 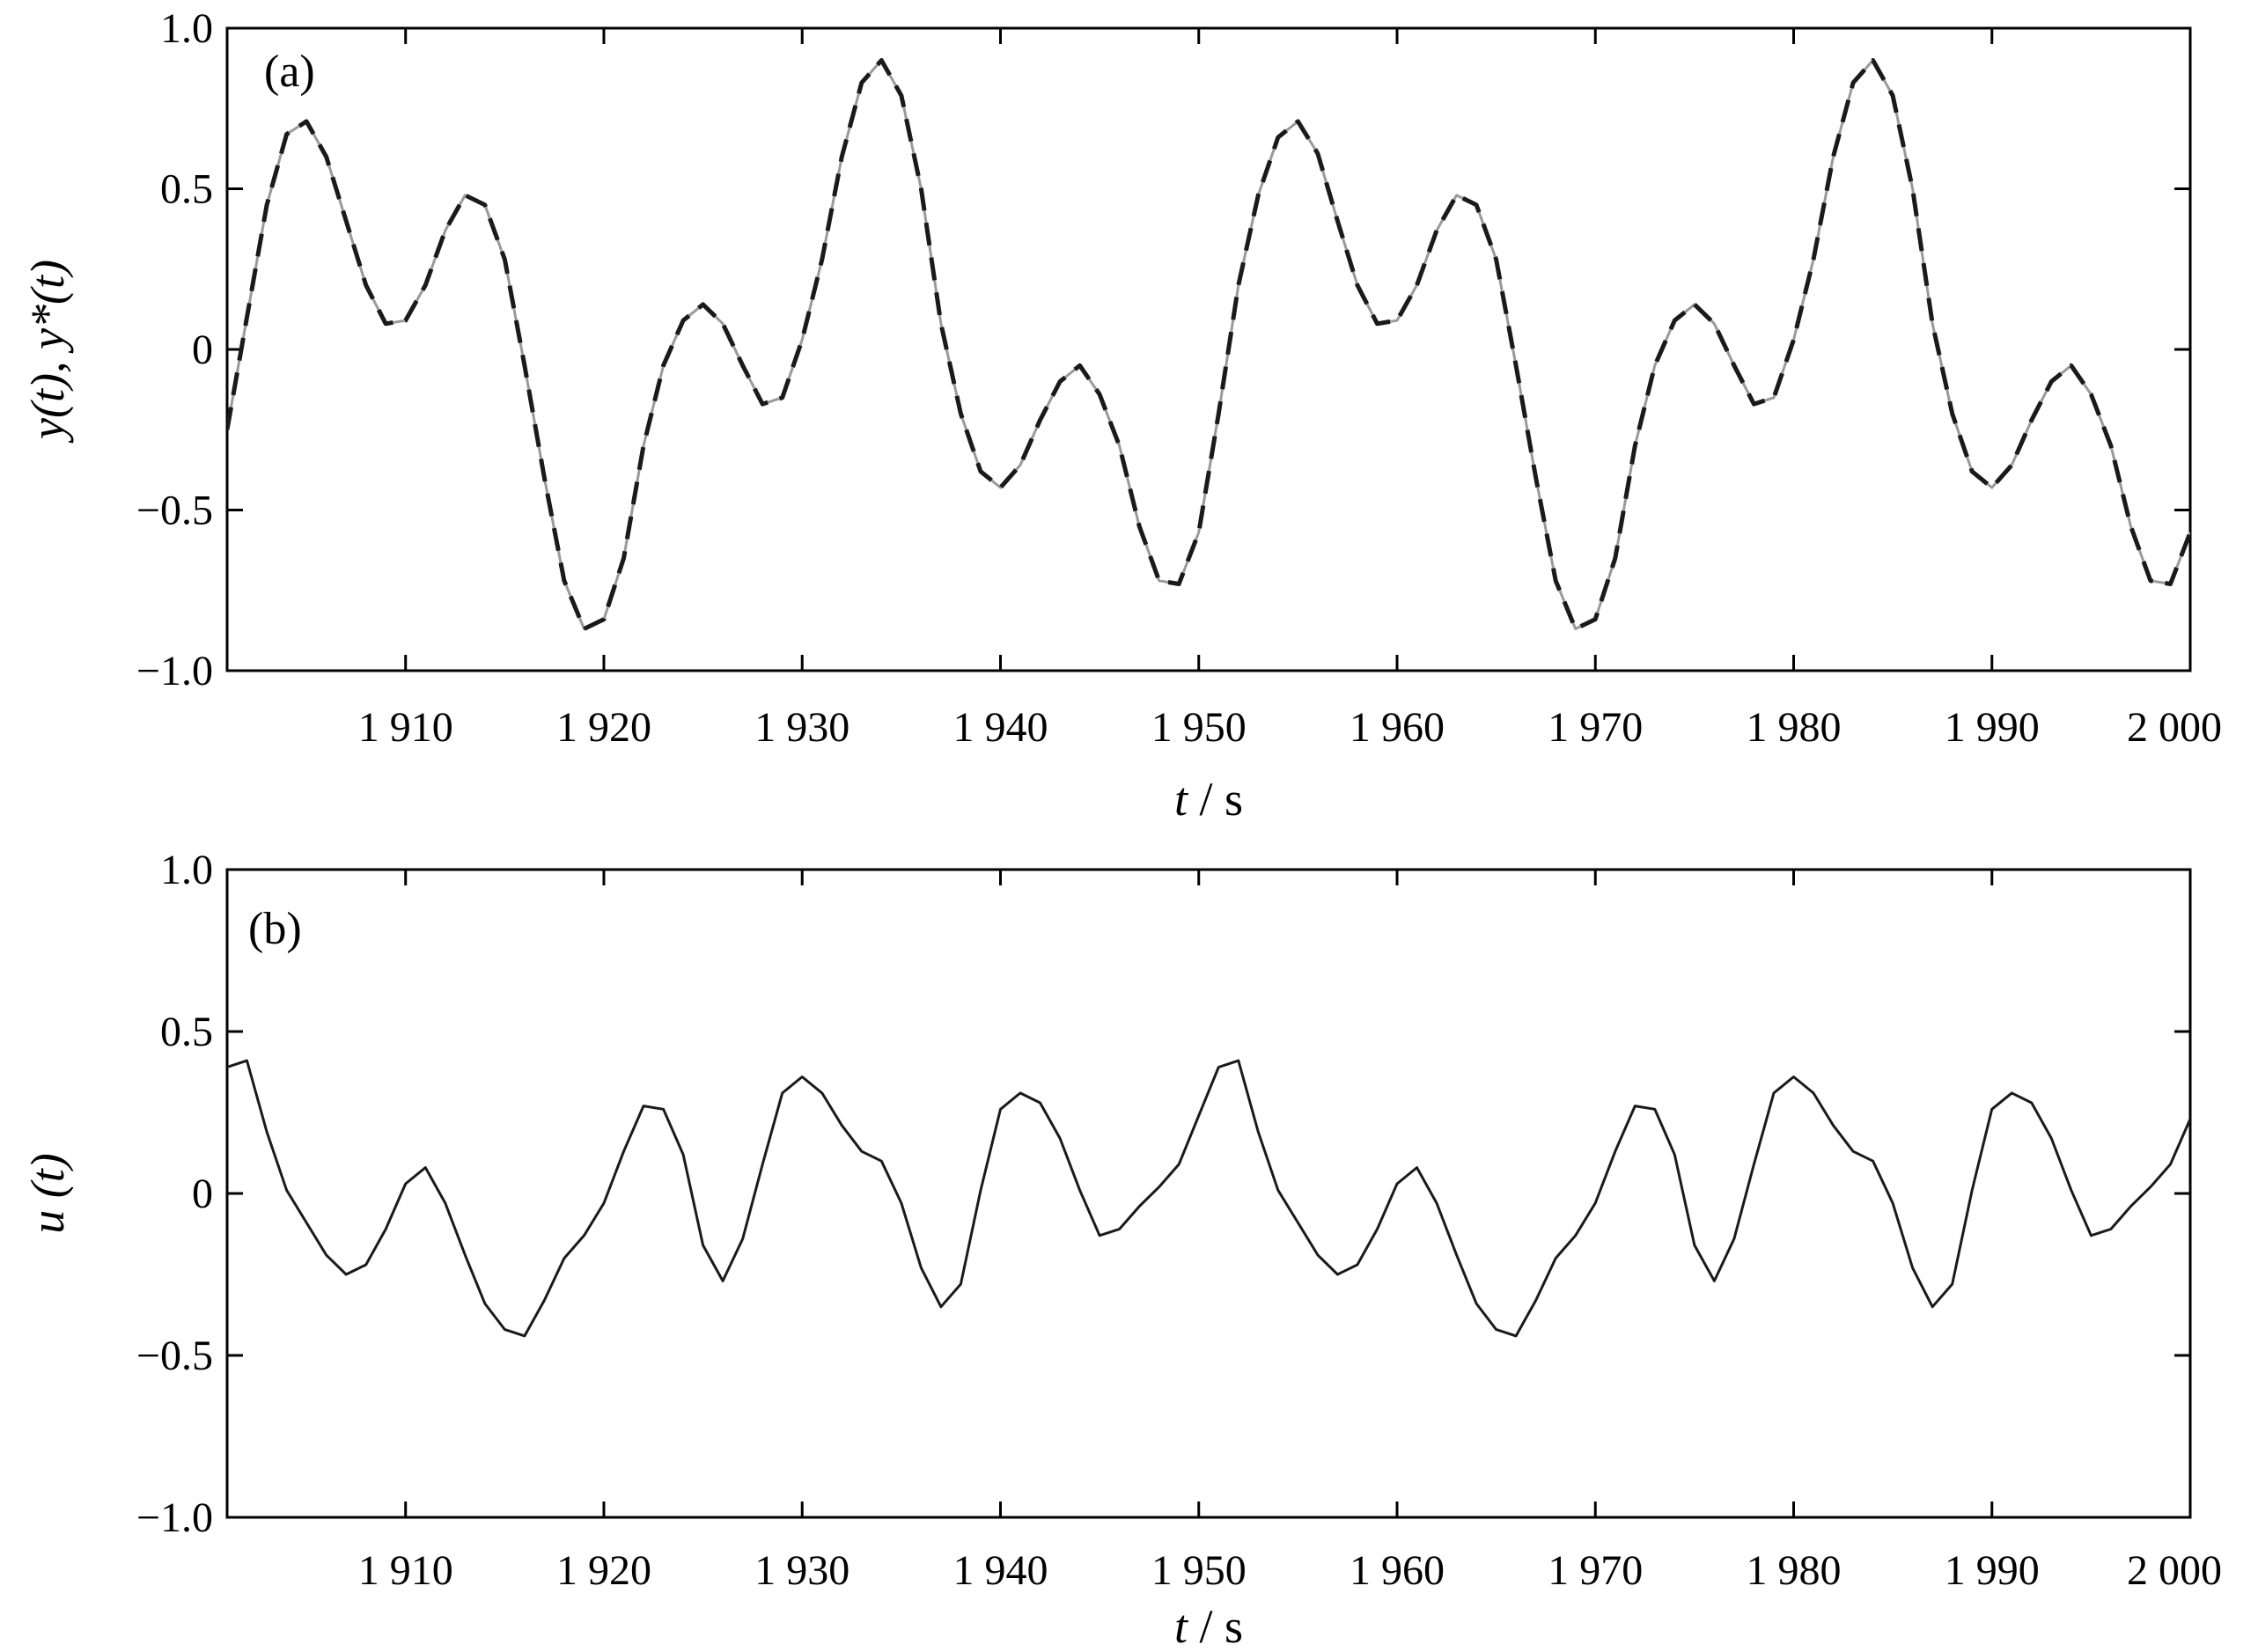 What do you see at coordinates (47, 352) in the screenshot?
I see `y-axis-label: y(t), y*(t)` at bounding box center [47, 352].